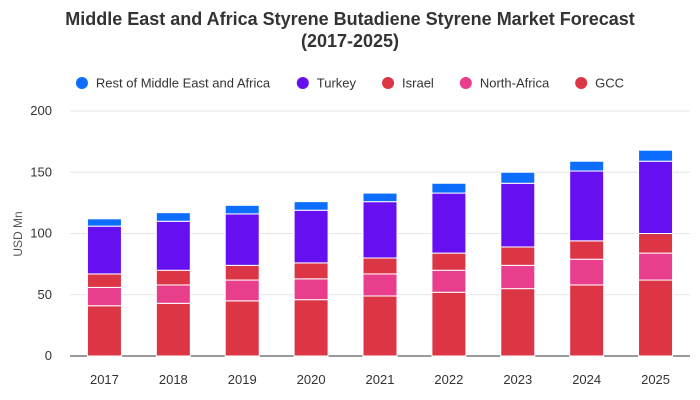 The image size is (700, 400). Describe the element at coordinates (515, 83) in the screenshot. I see `legend-label: North-Africa` at that location.